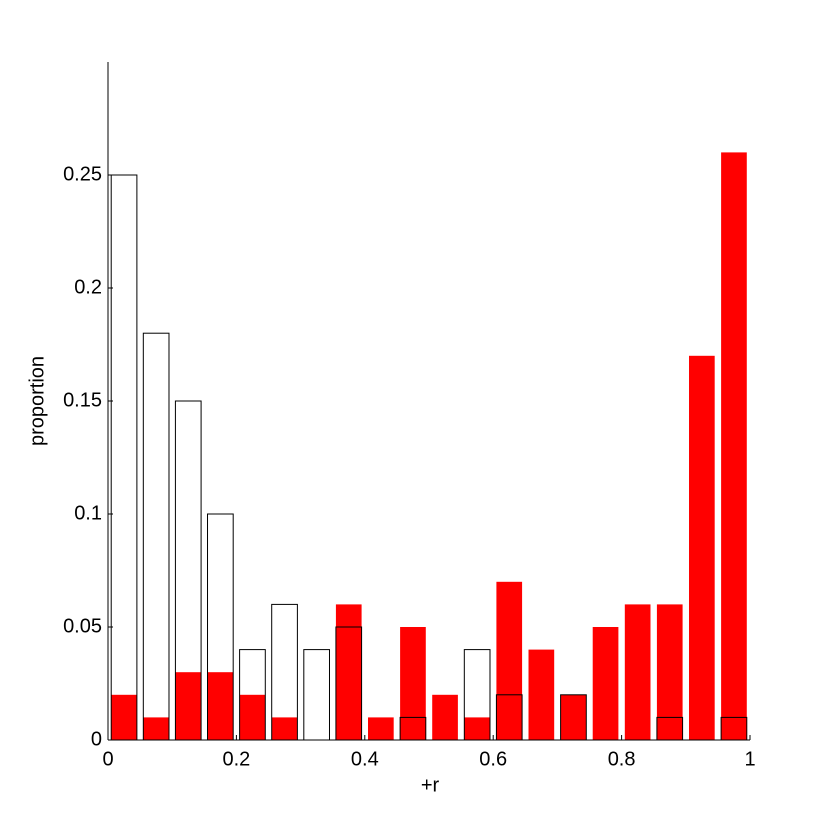 The image size is (830, 837). Describe the element at coordinates (107, 759) in the screenshot. I see `x-tick-label: 0` at that location.